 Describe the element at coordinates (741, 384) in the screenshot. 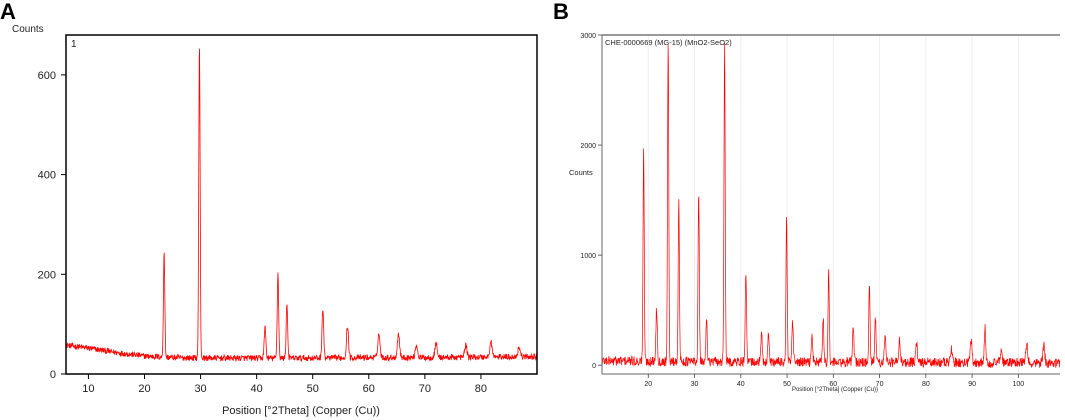

I see `x-tick-label-b: 40` at that location.